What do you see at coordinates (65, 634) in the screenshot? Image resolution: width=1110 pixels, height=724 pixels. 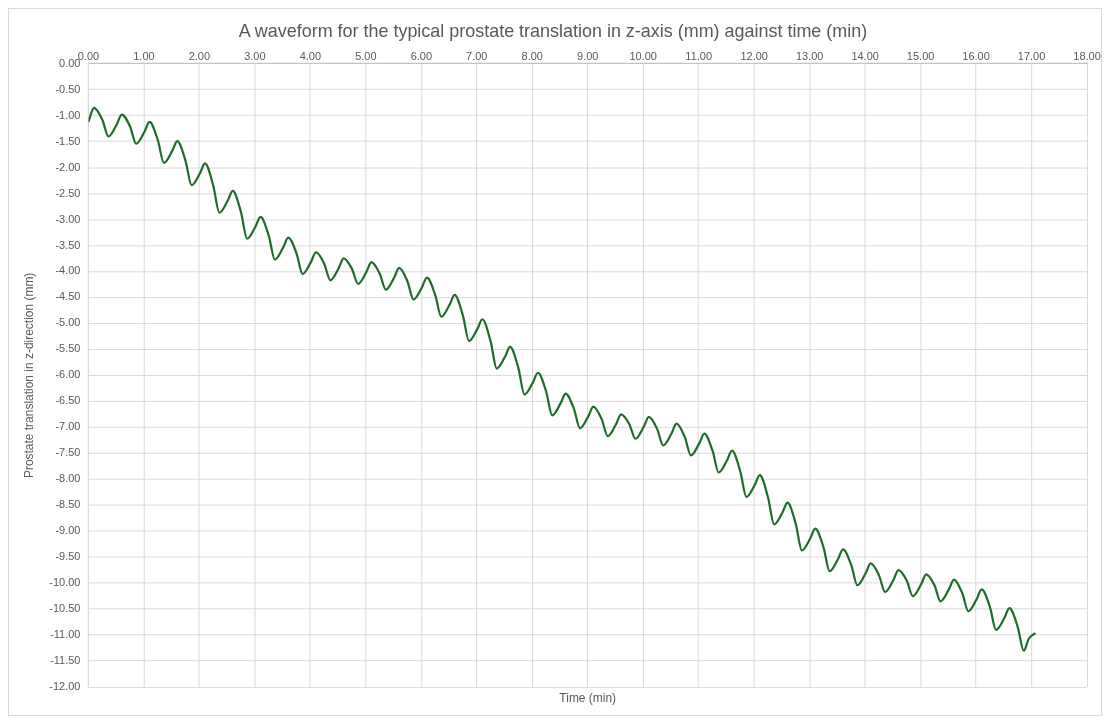 I see `y-tick-label: -11.00` at bounding box center [65, 634].